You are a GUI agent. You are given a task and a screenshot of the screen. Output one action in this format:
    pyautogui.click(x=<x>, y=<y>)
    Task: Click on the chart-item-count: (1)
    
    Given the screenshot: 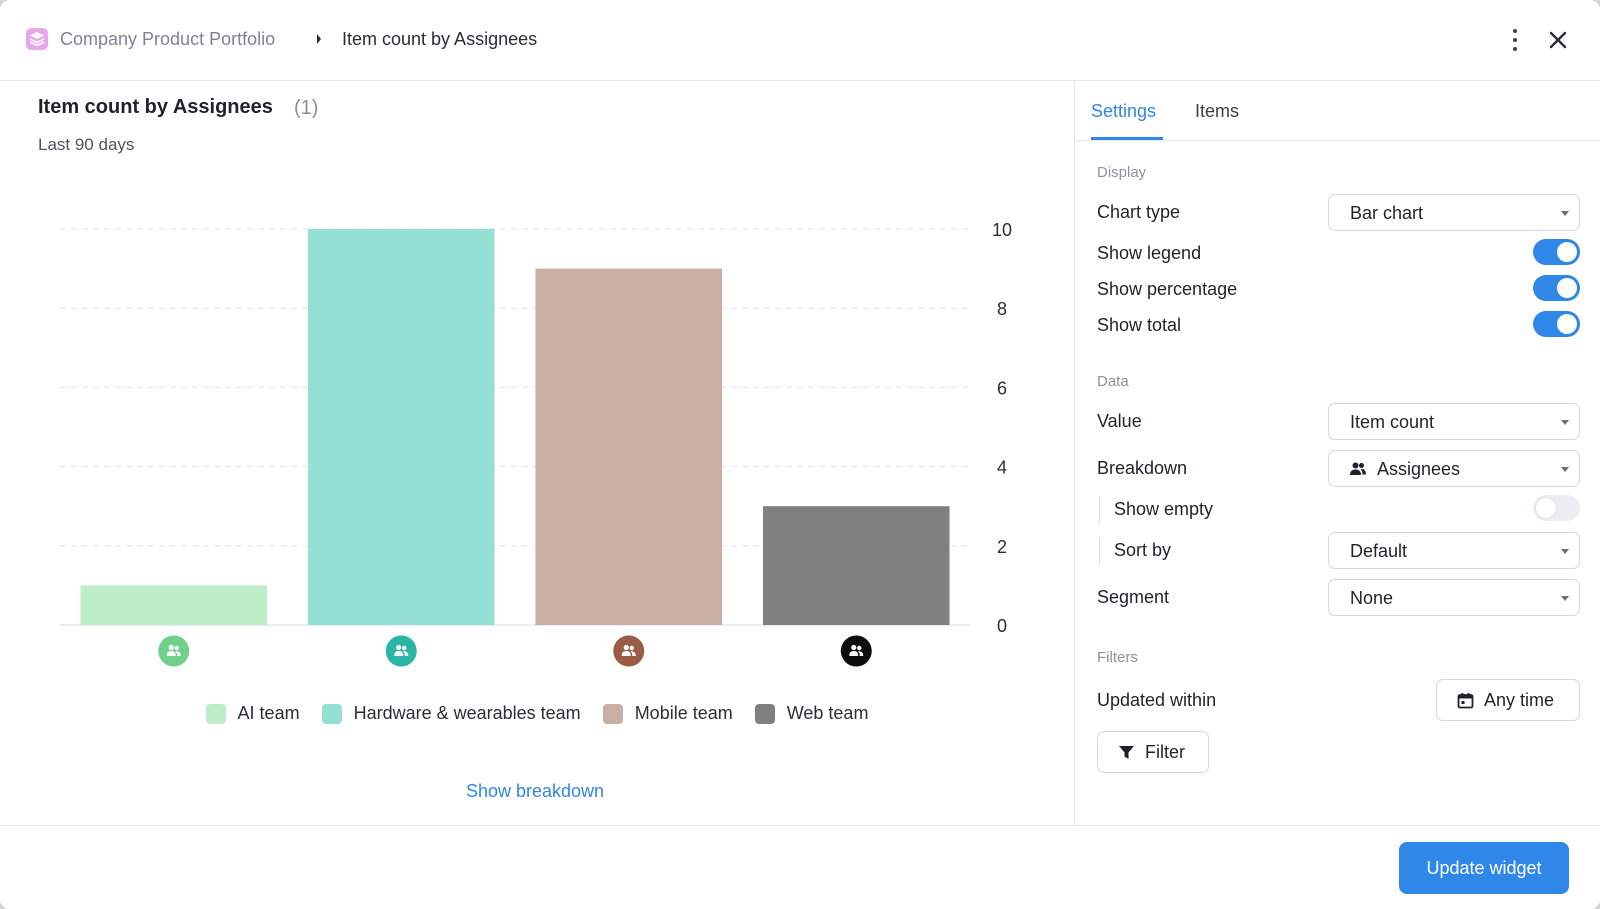 What is the action you would take?
    pyautogui.click(x=306, y=108)
    